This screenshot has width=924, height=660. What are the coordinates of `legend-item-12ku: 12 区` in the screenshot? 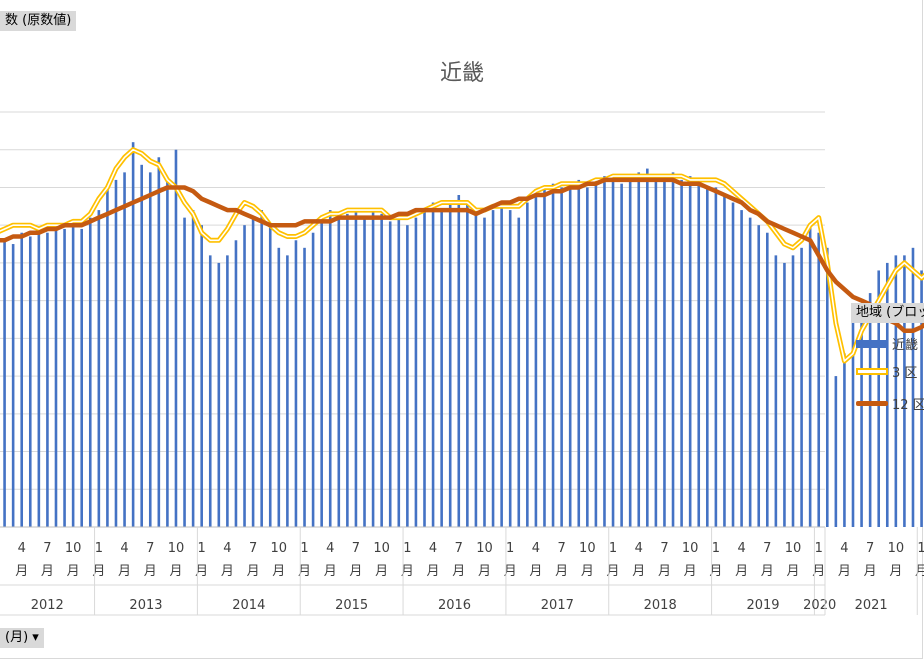 It's located at (890, 403).